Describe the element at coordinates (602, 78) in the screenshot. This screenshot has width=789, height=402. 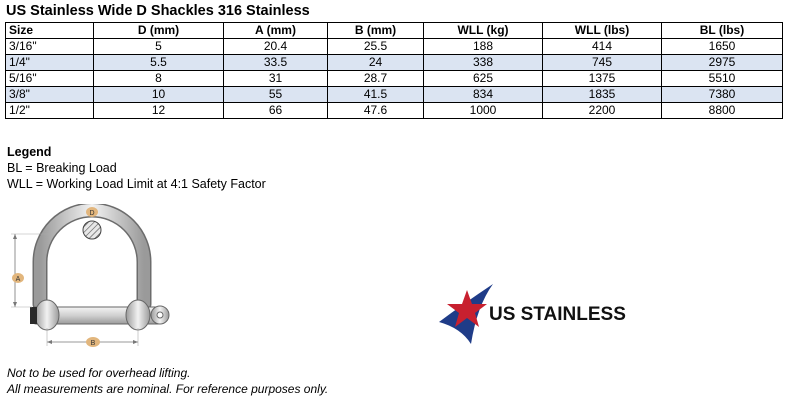
I see `table-cell: 1375` at that location.